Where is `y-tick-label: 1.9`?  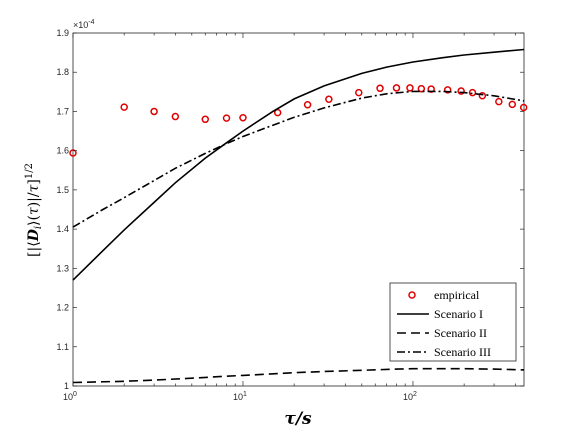
y-tick-label: 1.9 is located at coordinates (62, 33).